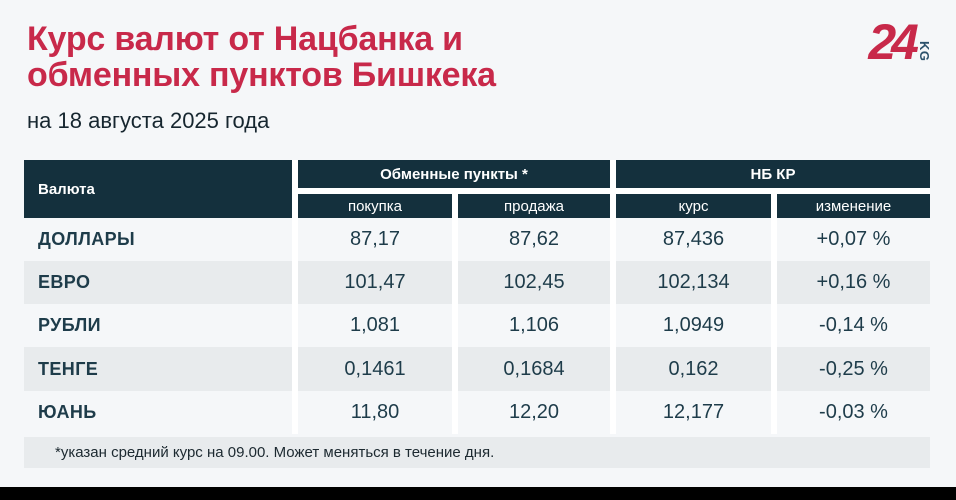 The image size is (956, 500). Describe the element at coordinates (158, 369) in the screenshot. I see `currency-name-cell: ТЕНГЕ` at that location.